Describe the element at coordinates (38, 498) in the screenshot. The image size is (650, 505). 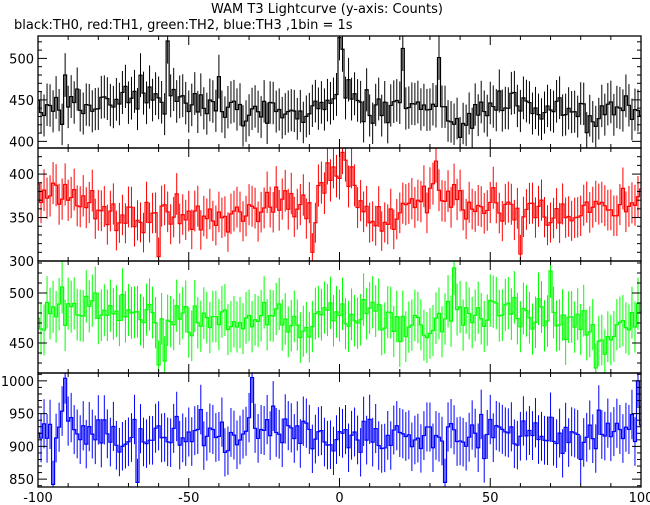
I see `x-tick-label: -100` at that location.